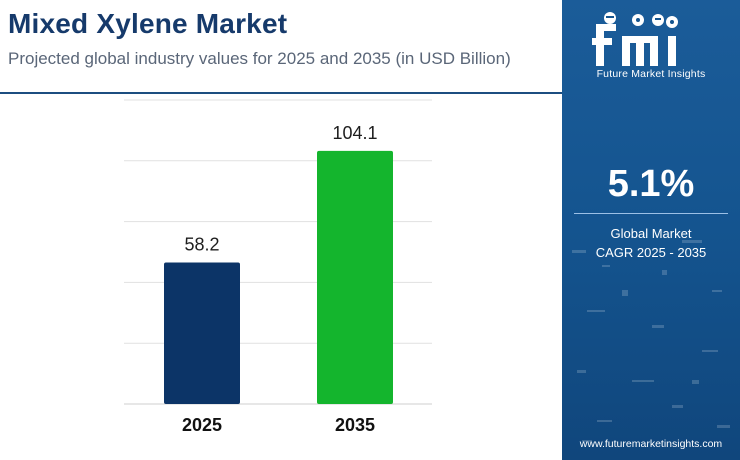 The width and height of the screenshot is (740, 460). Describe the element at coordinates (355, 425) in the screenshot. I see `x-tick-2035: 2035` at that location.